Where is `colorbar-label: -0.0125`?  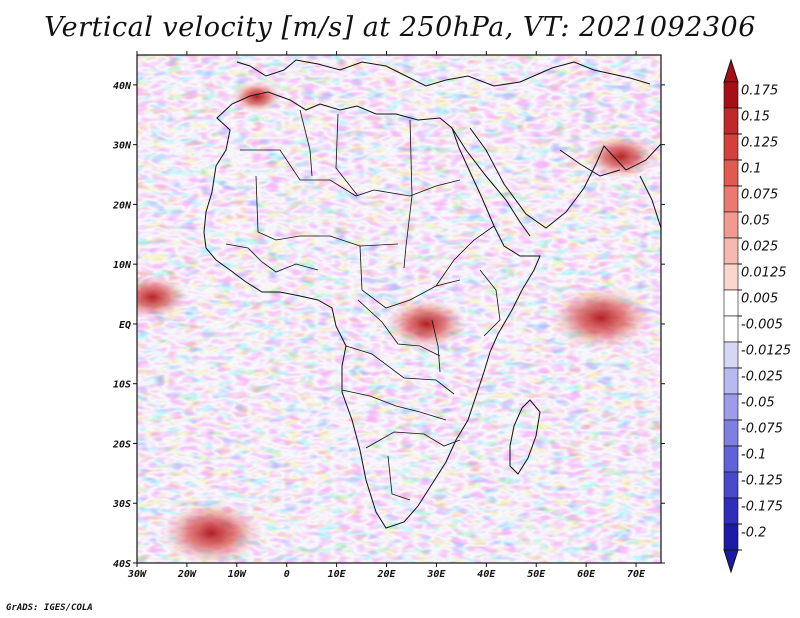 colorbar-label: -0.0125 is located at coordinates (766, 351).